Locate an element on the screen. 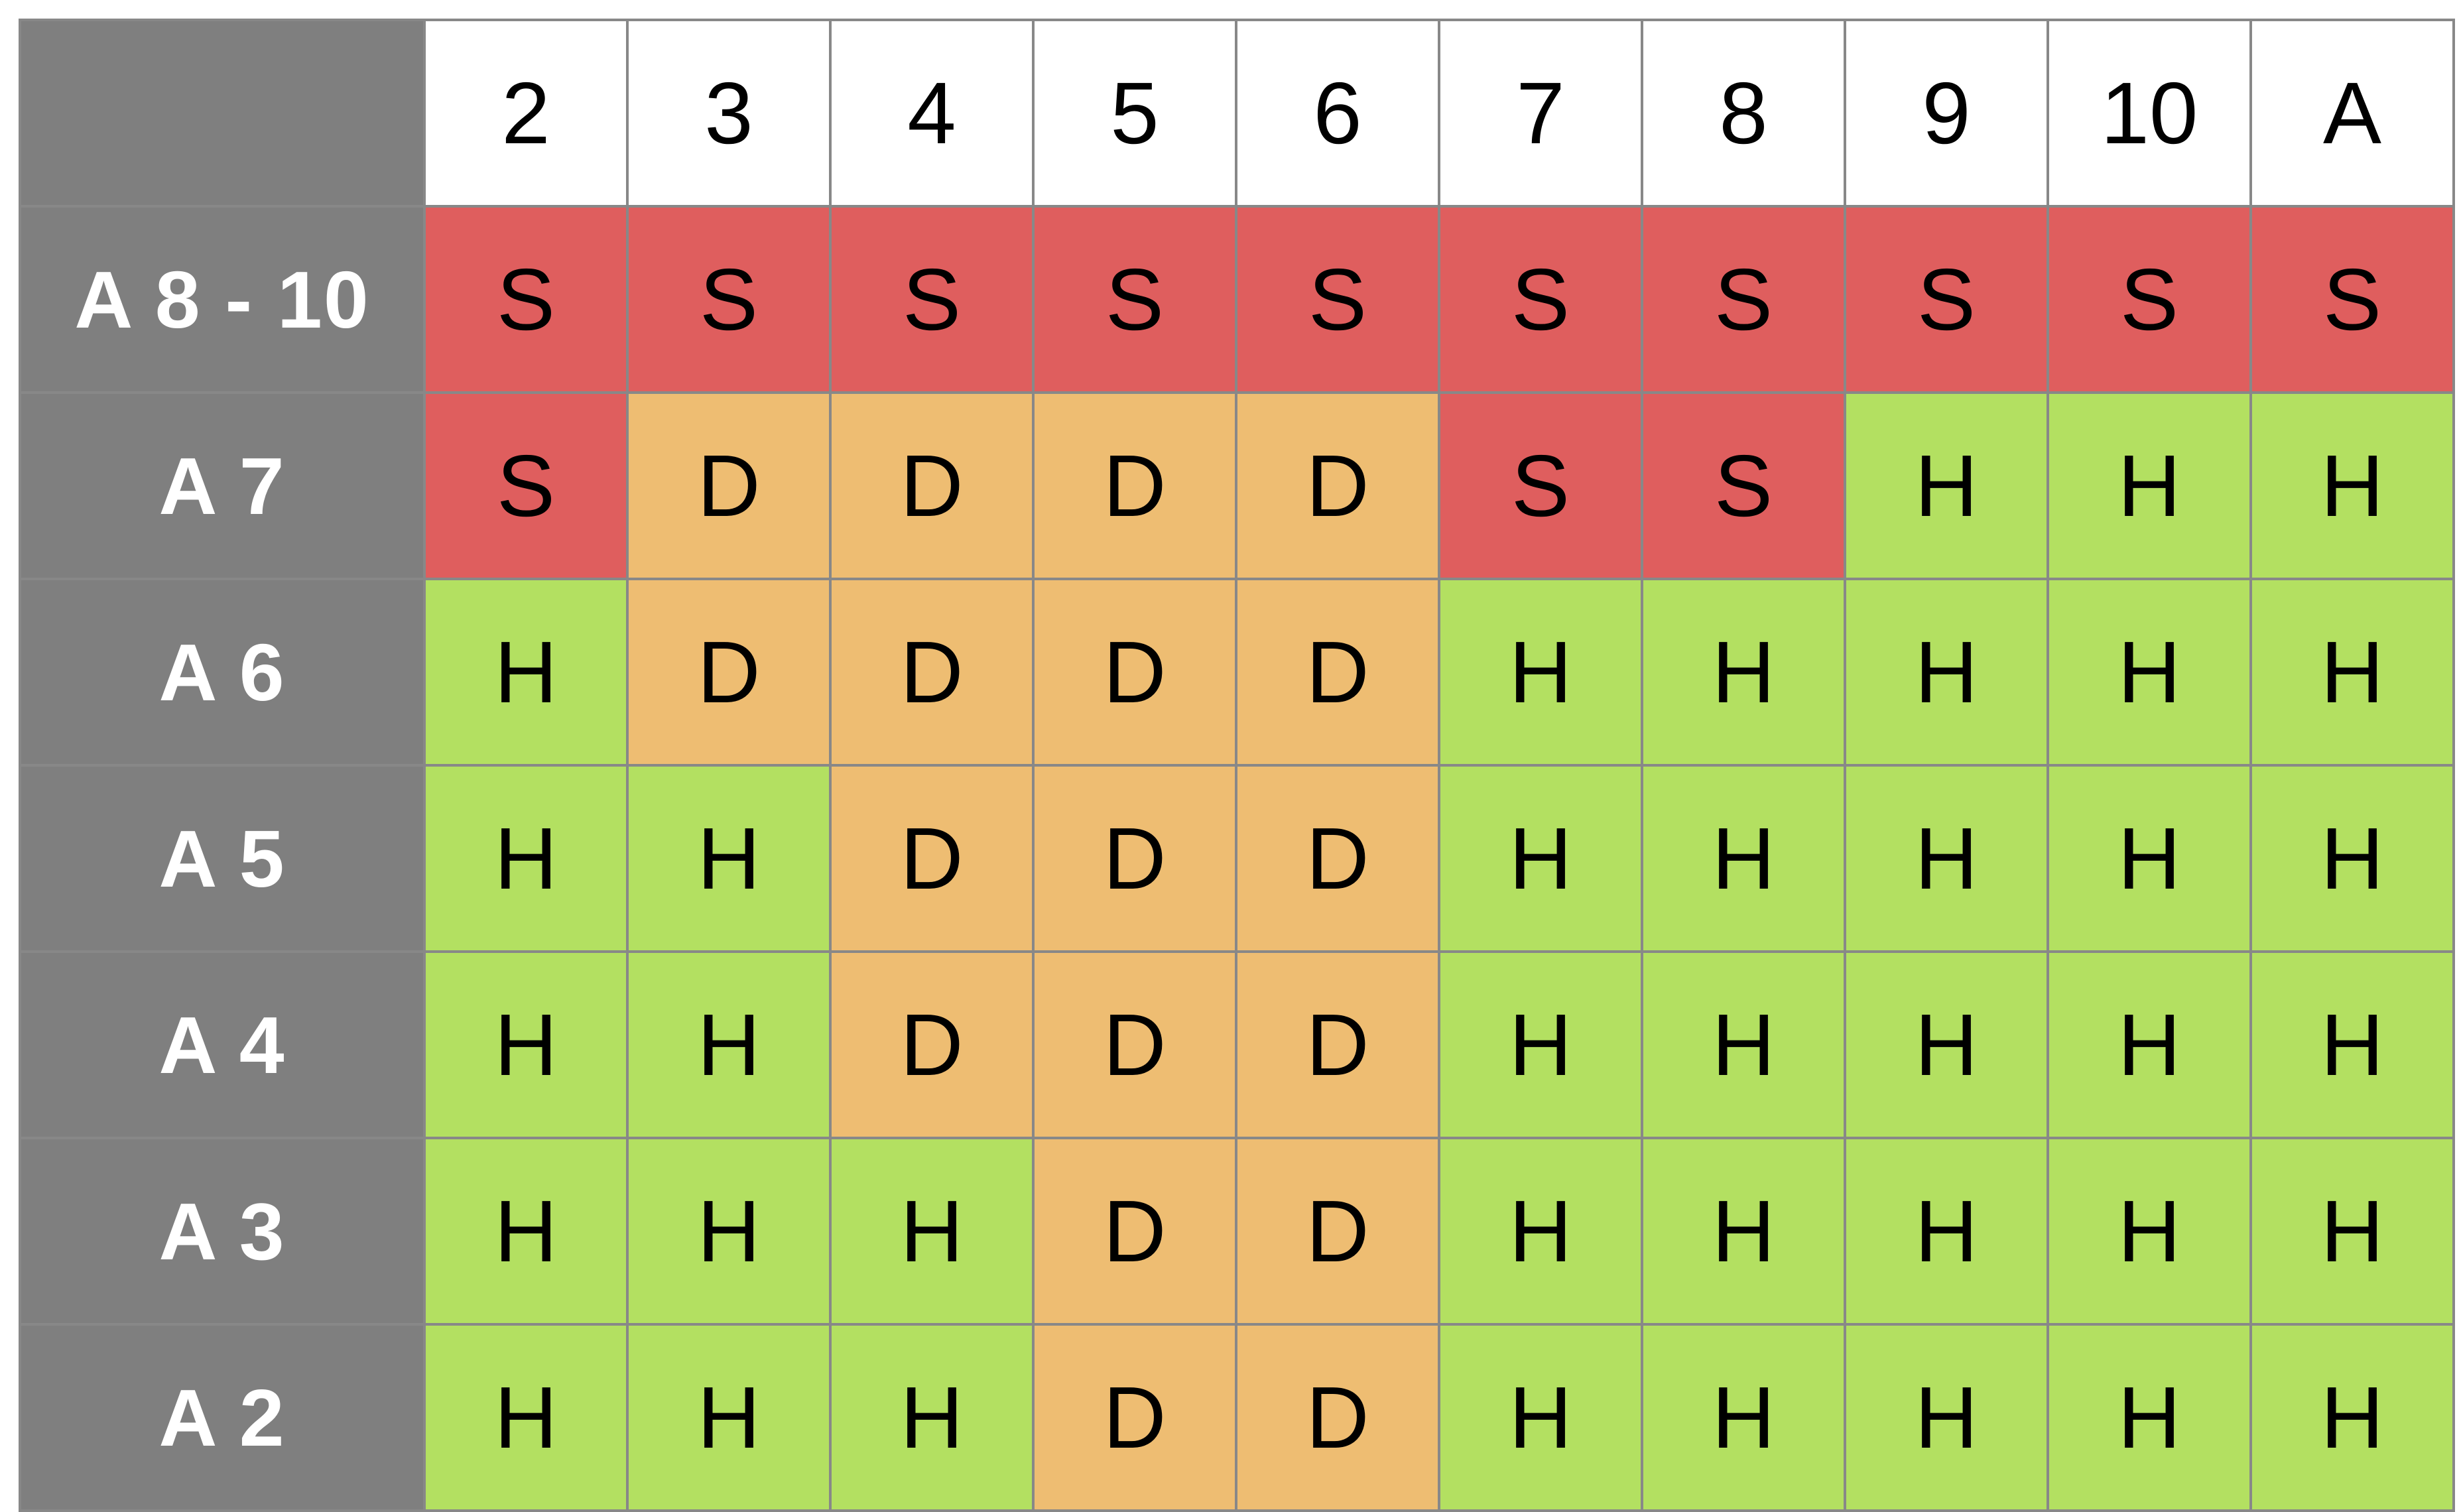 Image resolution: width=2459 pixels, height=1512 pixels. dealer-card-header: A is located at coordinates (2352, 113).